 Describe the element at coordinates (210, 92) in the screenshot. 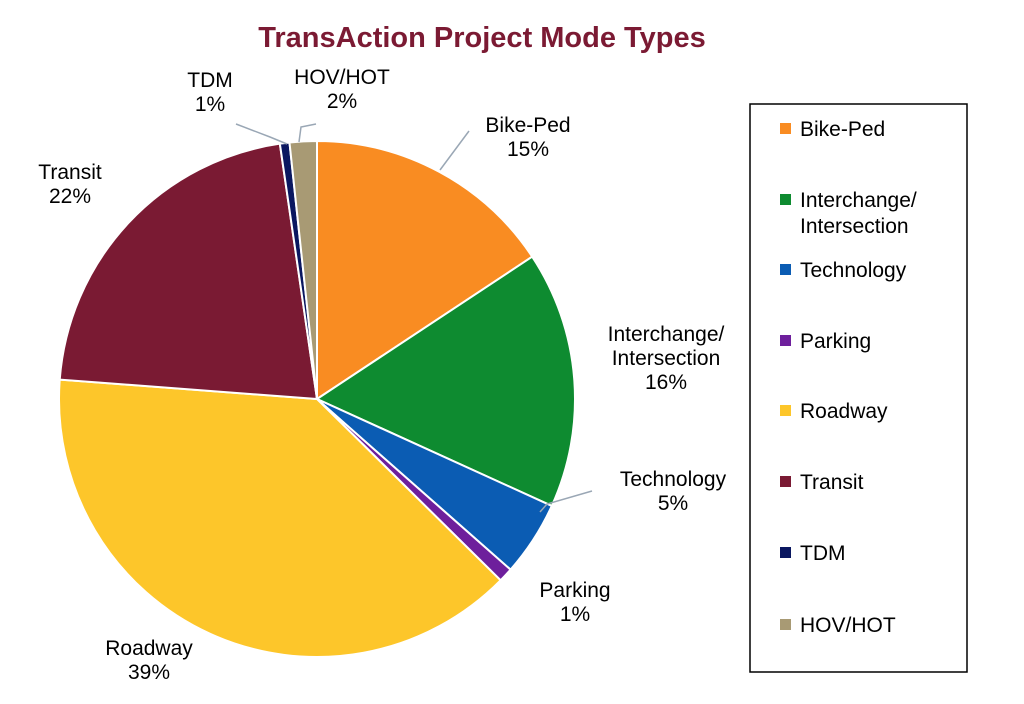

I see `slice-label-tdm: TDM 1%` at that location.